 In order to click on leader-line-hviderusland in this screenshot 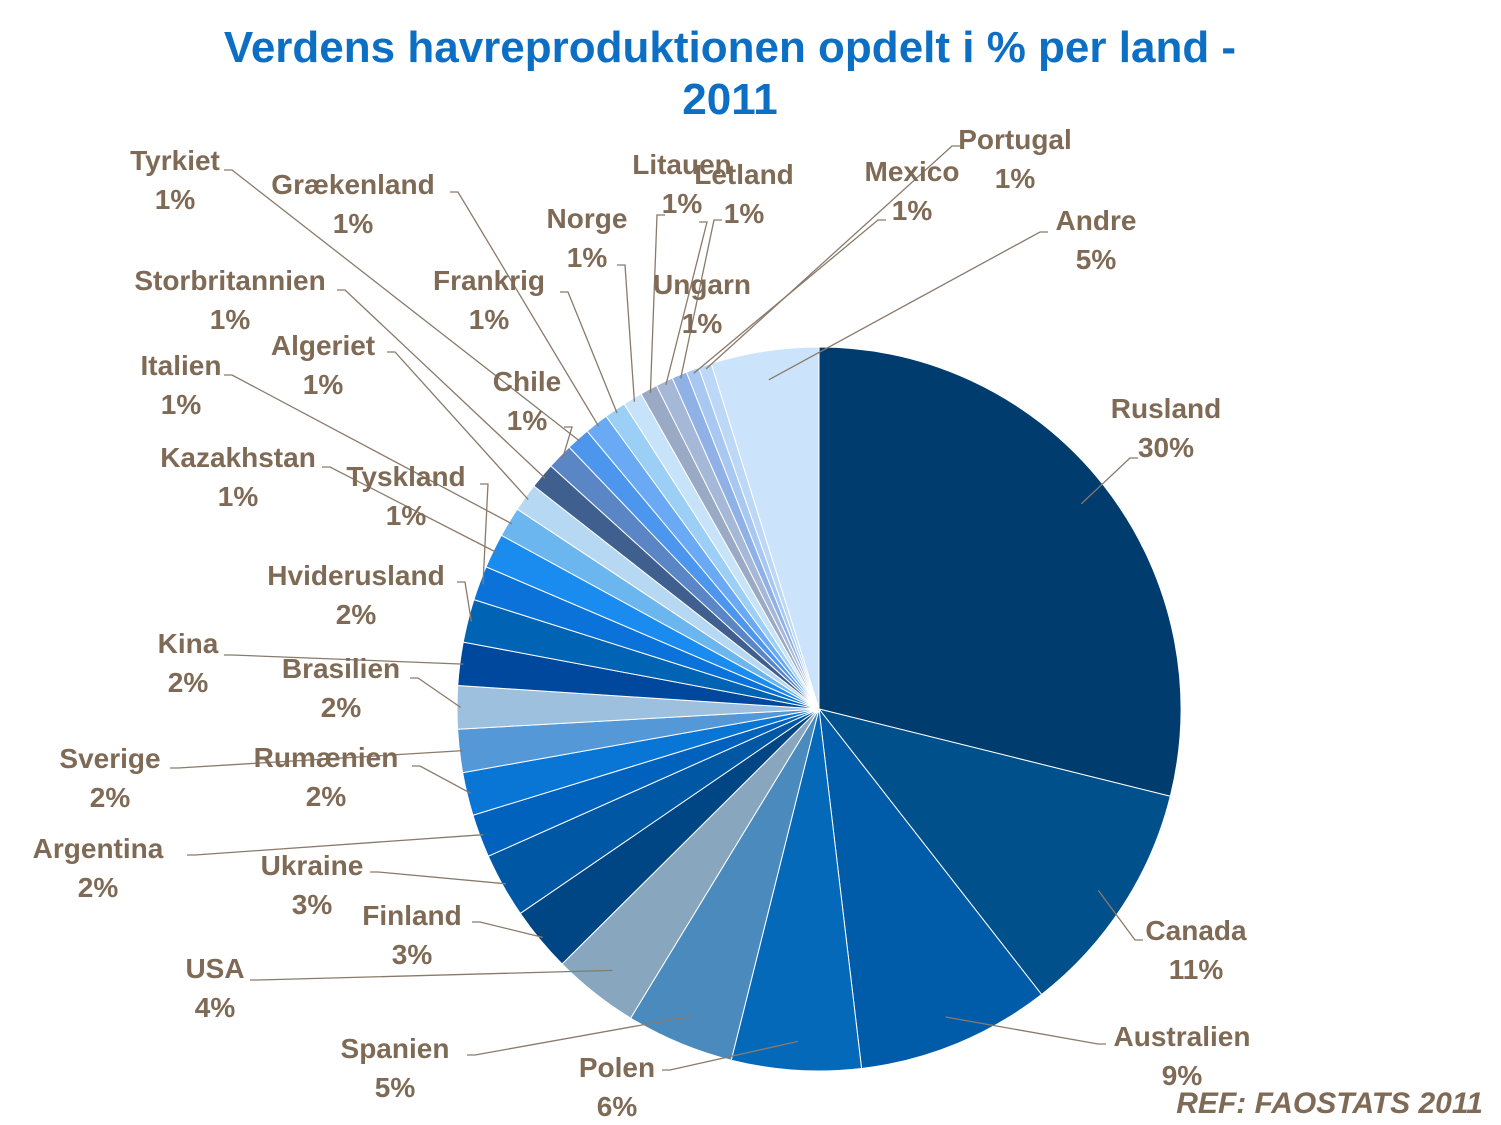, I will do `click(465, 601)`.